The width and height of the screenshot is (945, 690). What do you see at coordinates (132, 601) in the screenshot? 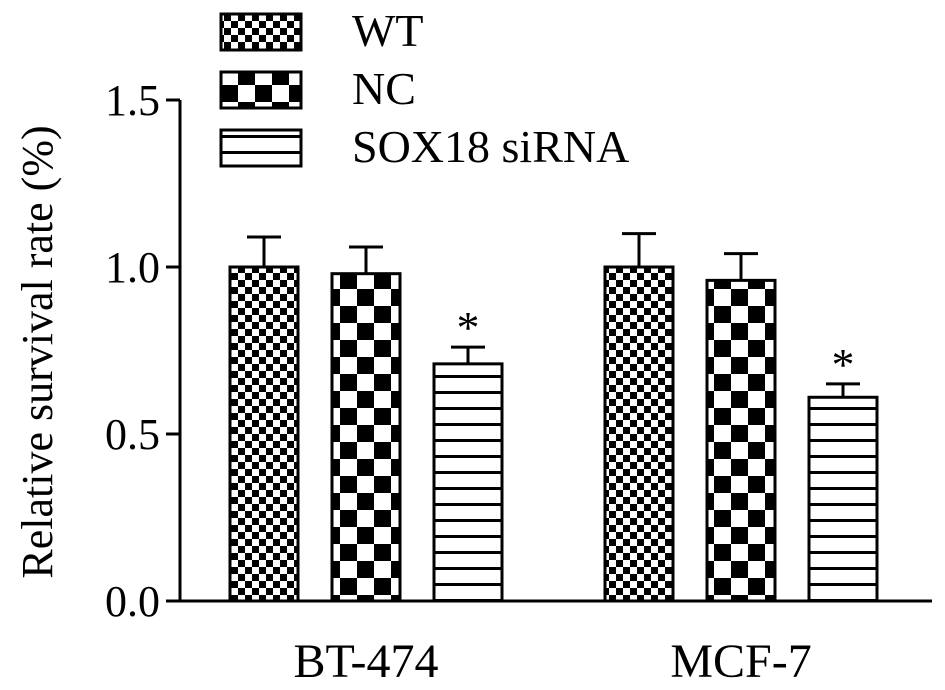
I see `y-tick-label: 0.0` at bounding box center [132, 601].